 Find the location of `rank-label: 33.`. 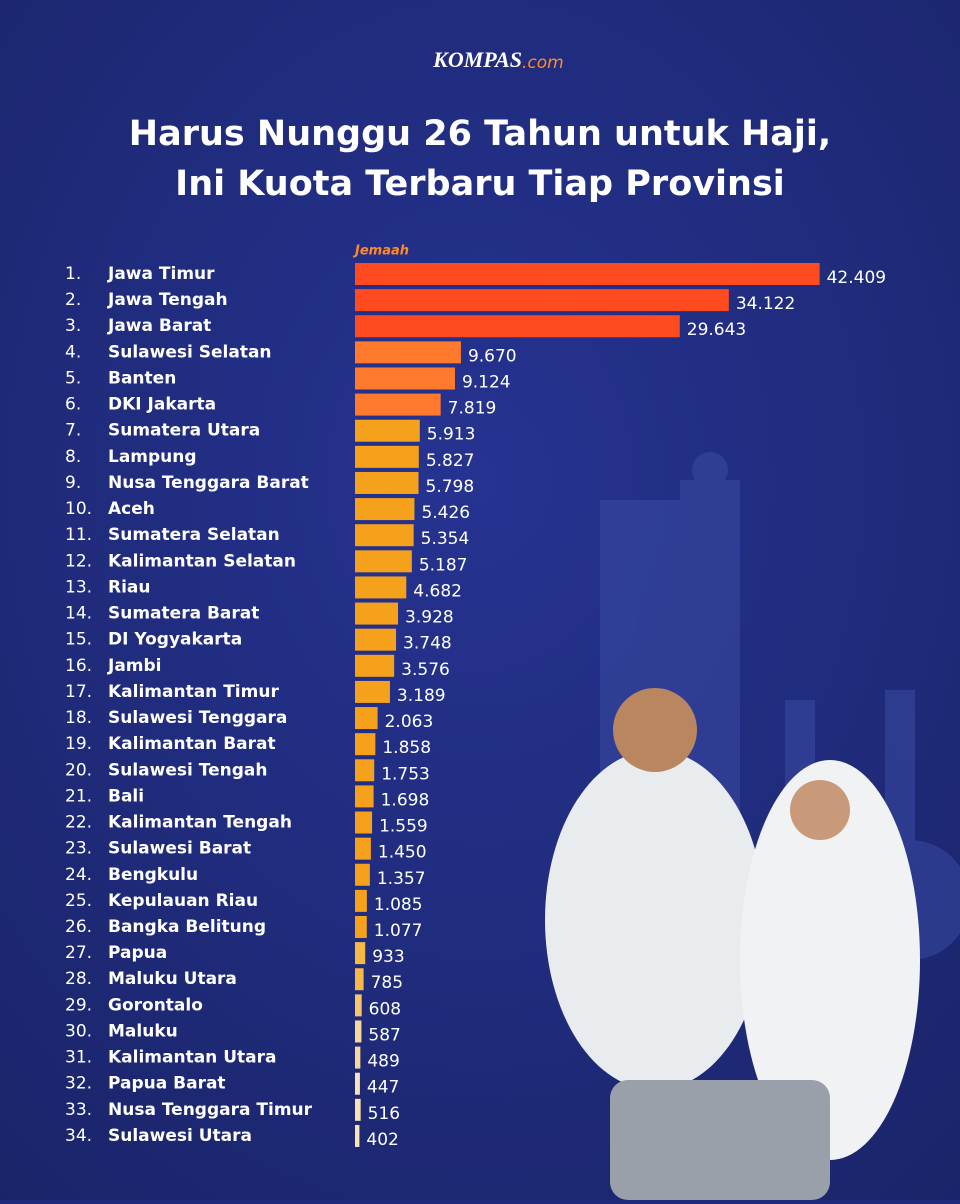

rank-label: 33. is located at coordinates (78, 1110).